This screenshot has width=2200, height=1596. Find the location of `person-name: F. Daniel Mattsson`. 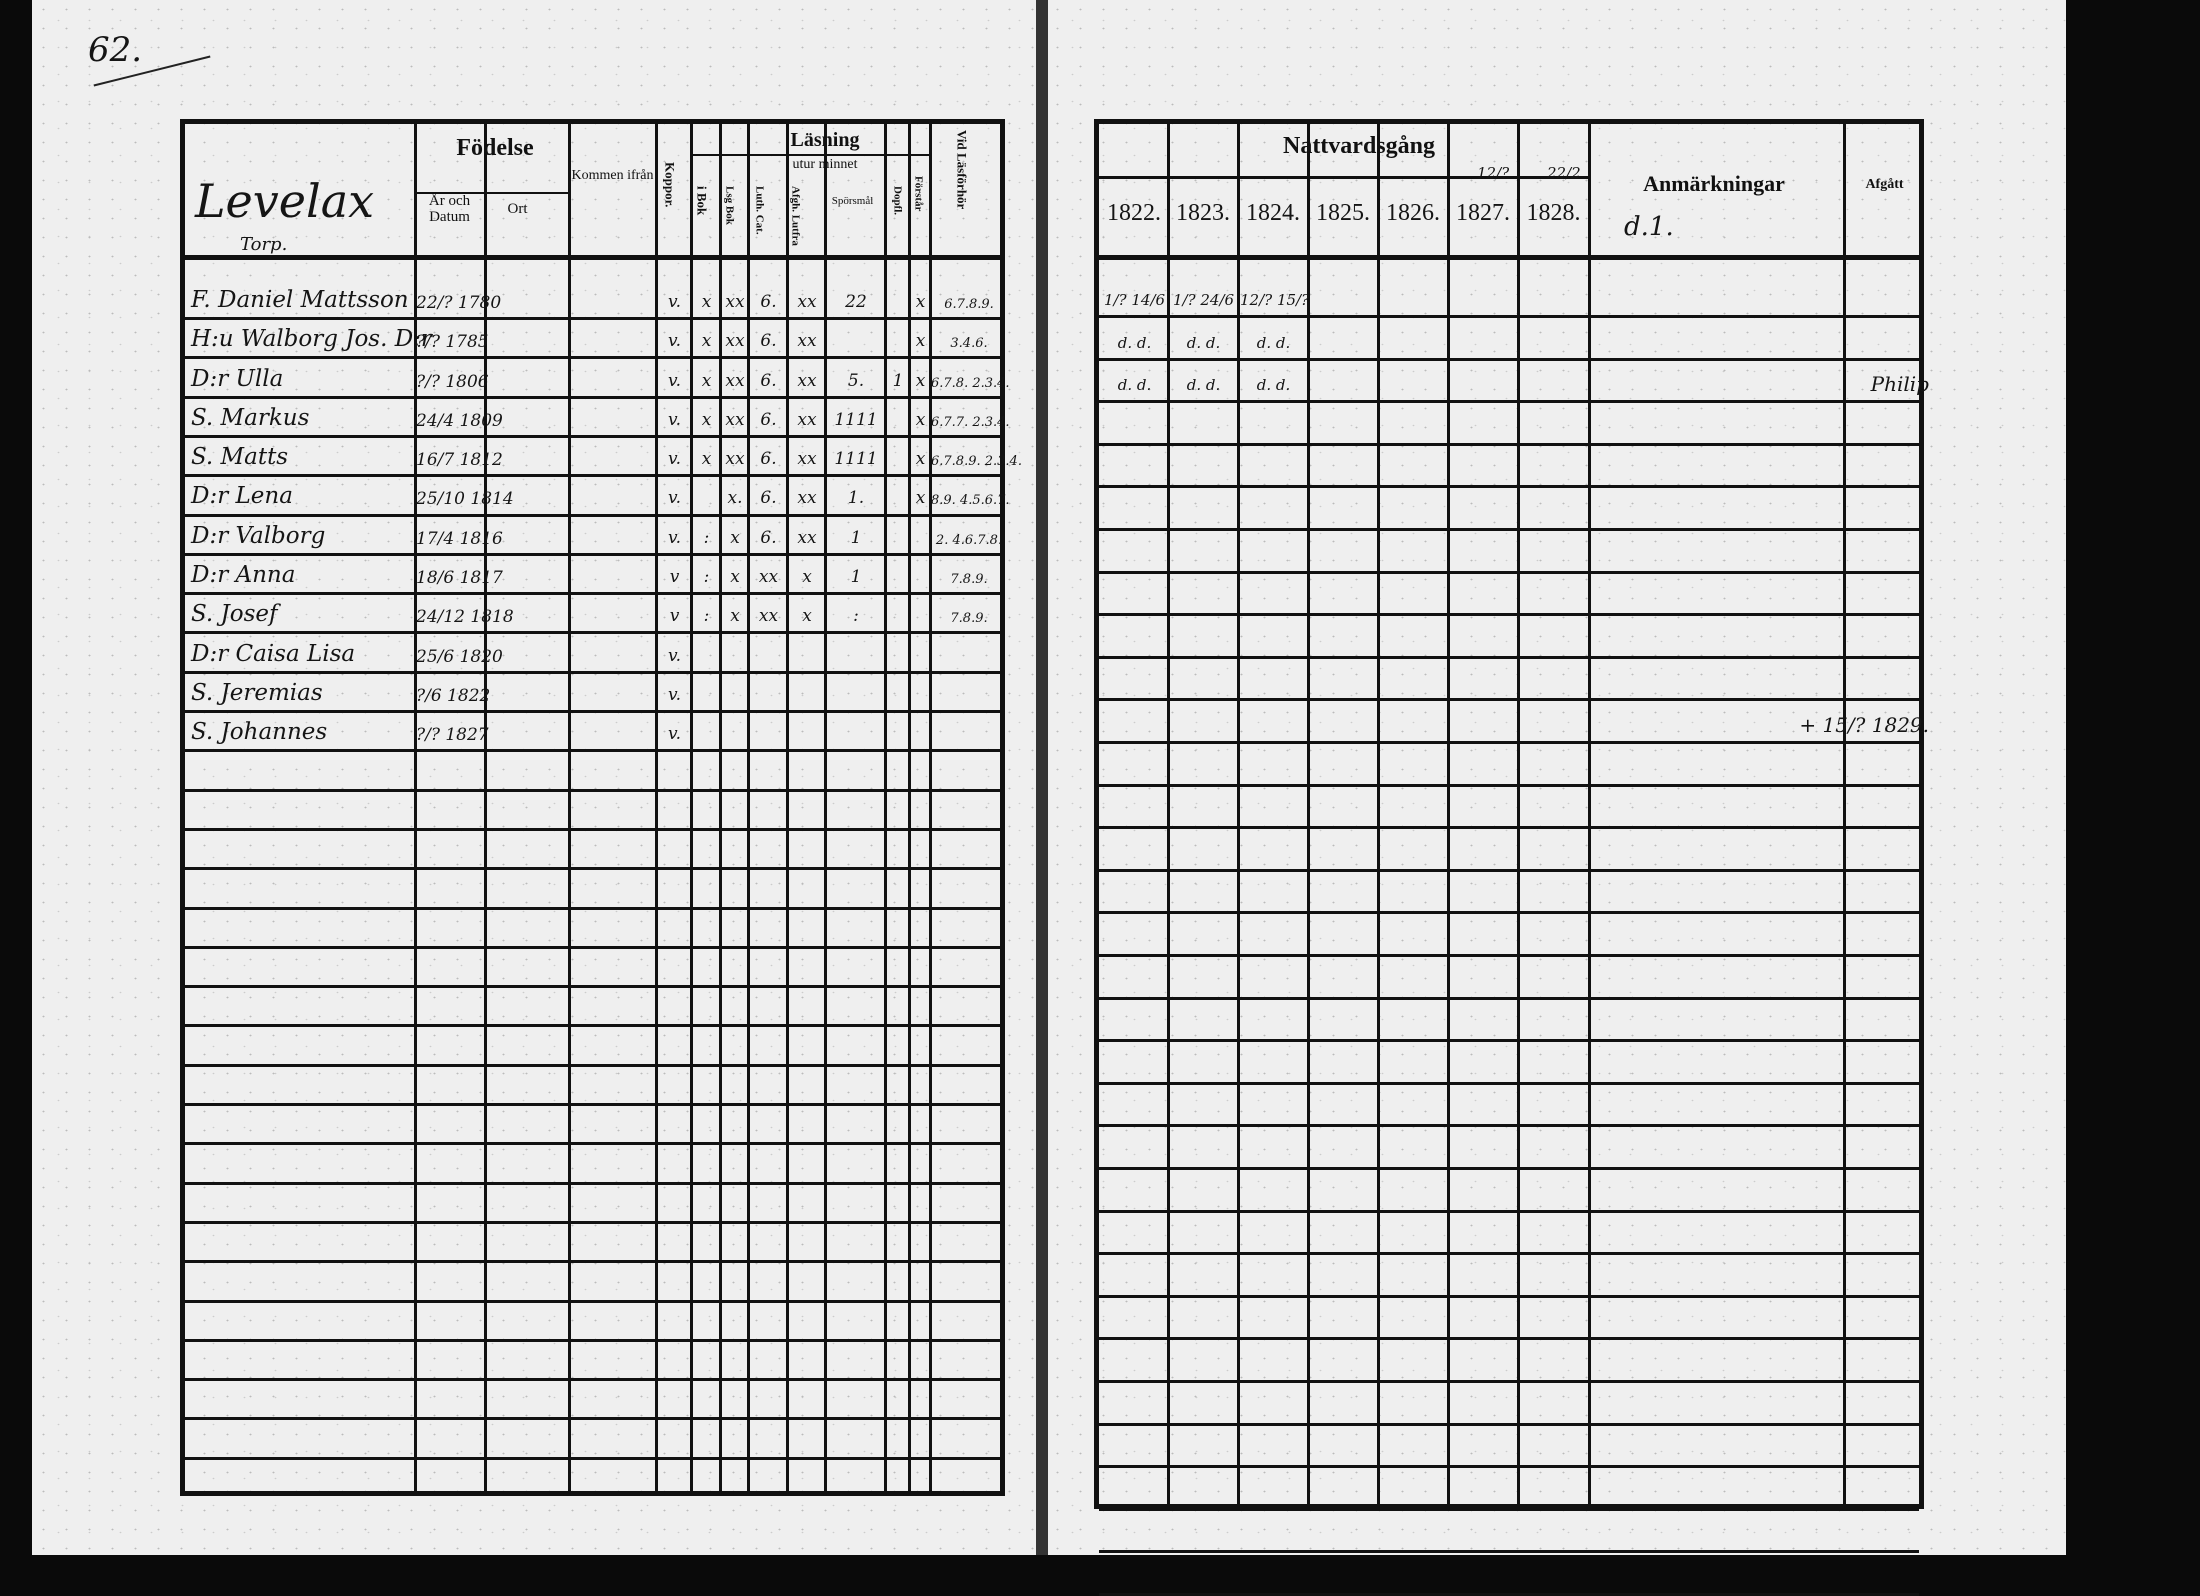

person-name: F. Daniel Mattsson is located at coordinates (300, 300).